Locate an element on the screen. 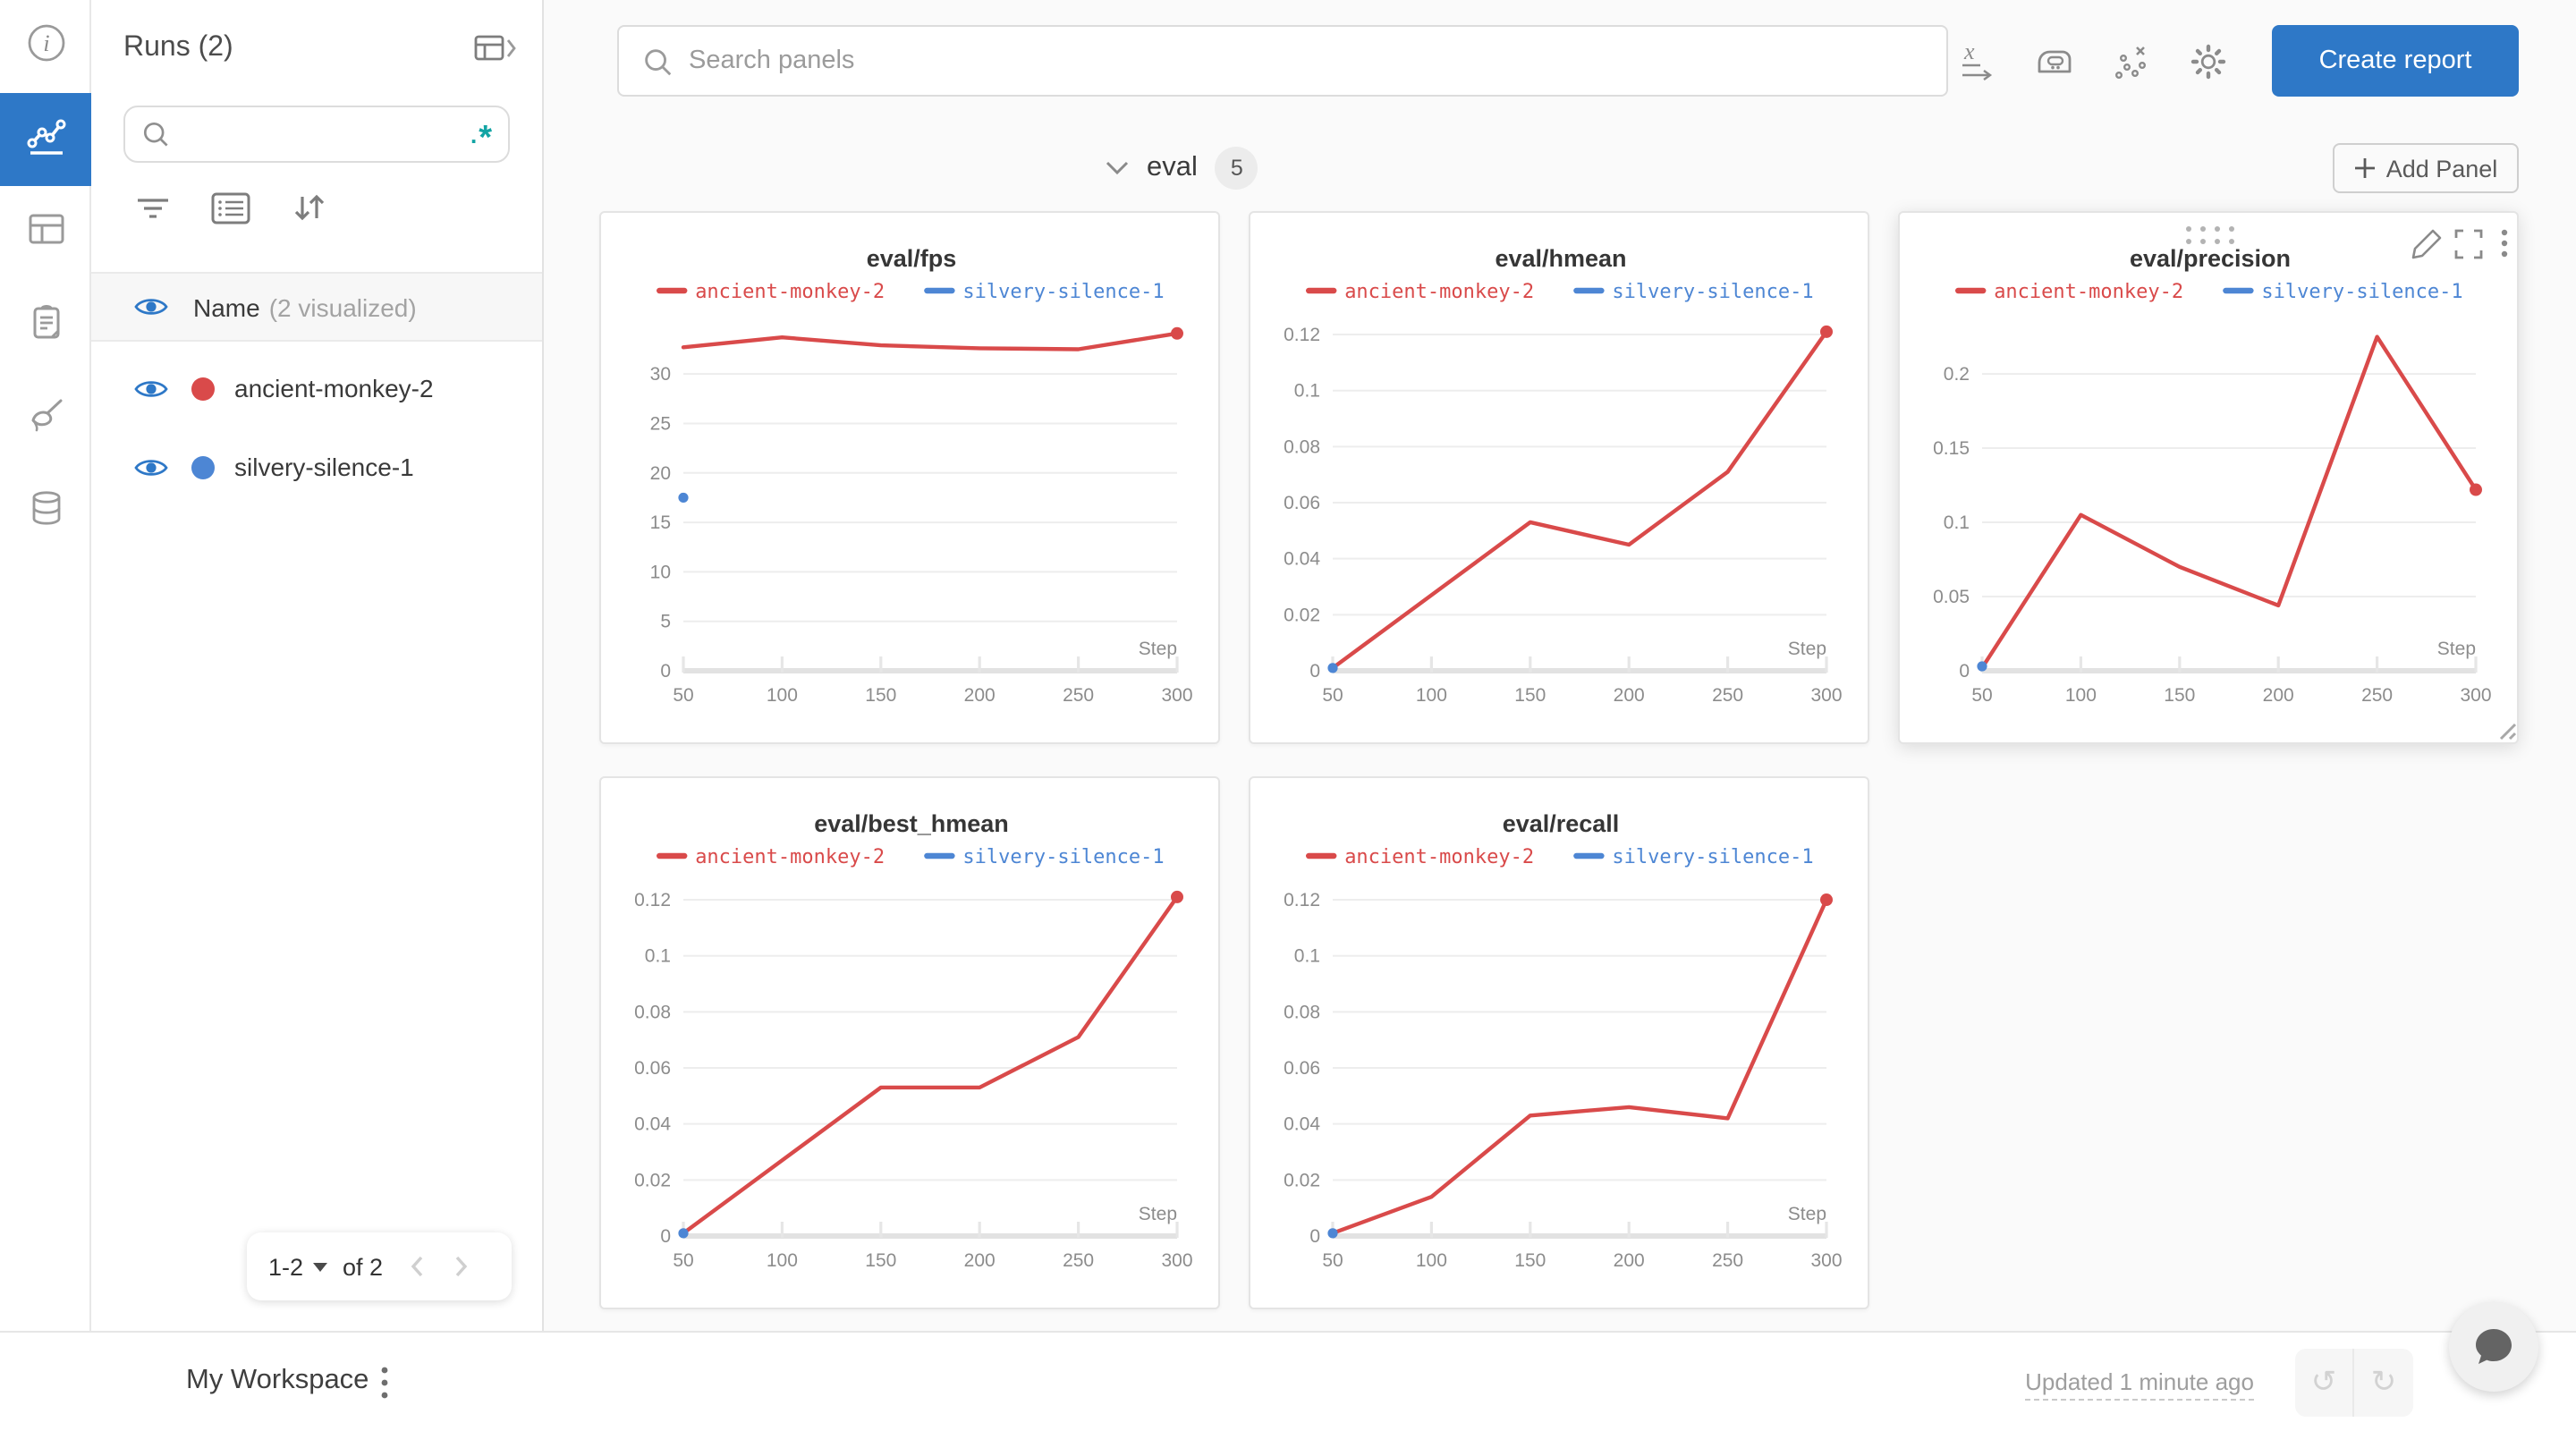 Image resolution: width=2576 pixels, height=1431 pixels. outliers-icon is located at coordinates (2131, 61).